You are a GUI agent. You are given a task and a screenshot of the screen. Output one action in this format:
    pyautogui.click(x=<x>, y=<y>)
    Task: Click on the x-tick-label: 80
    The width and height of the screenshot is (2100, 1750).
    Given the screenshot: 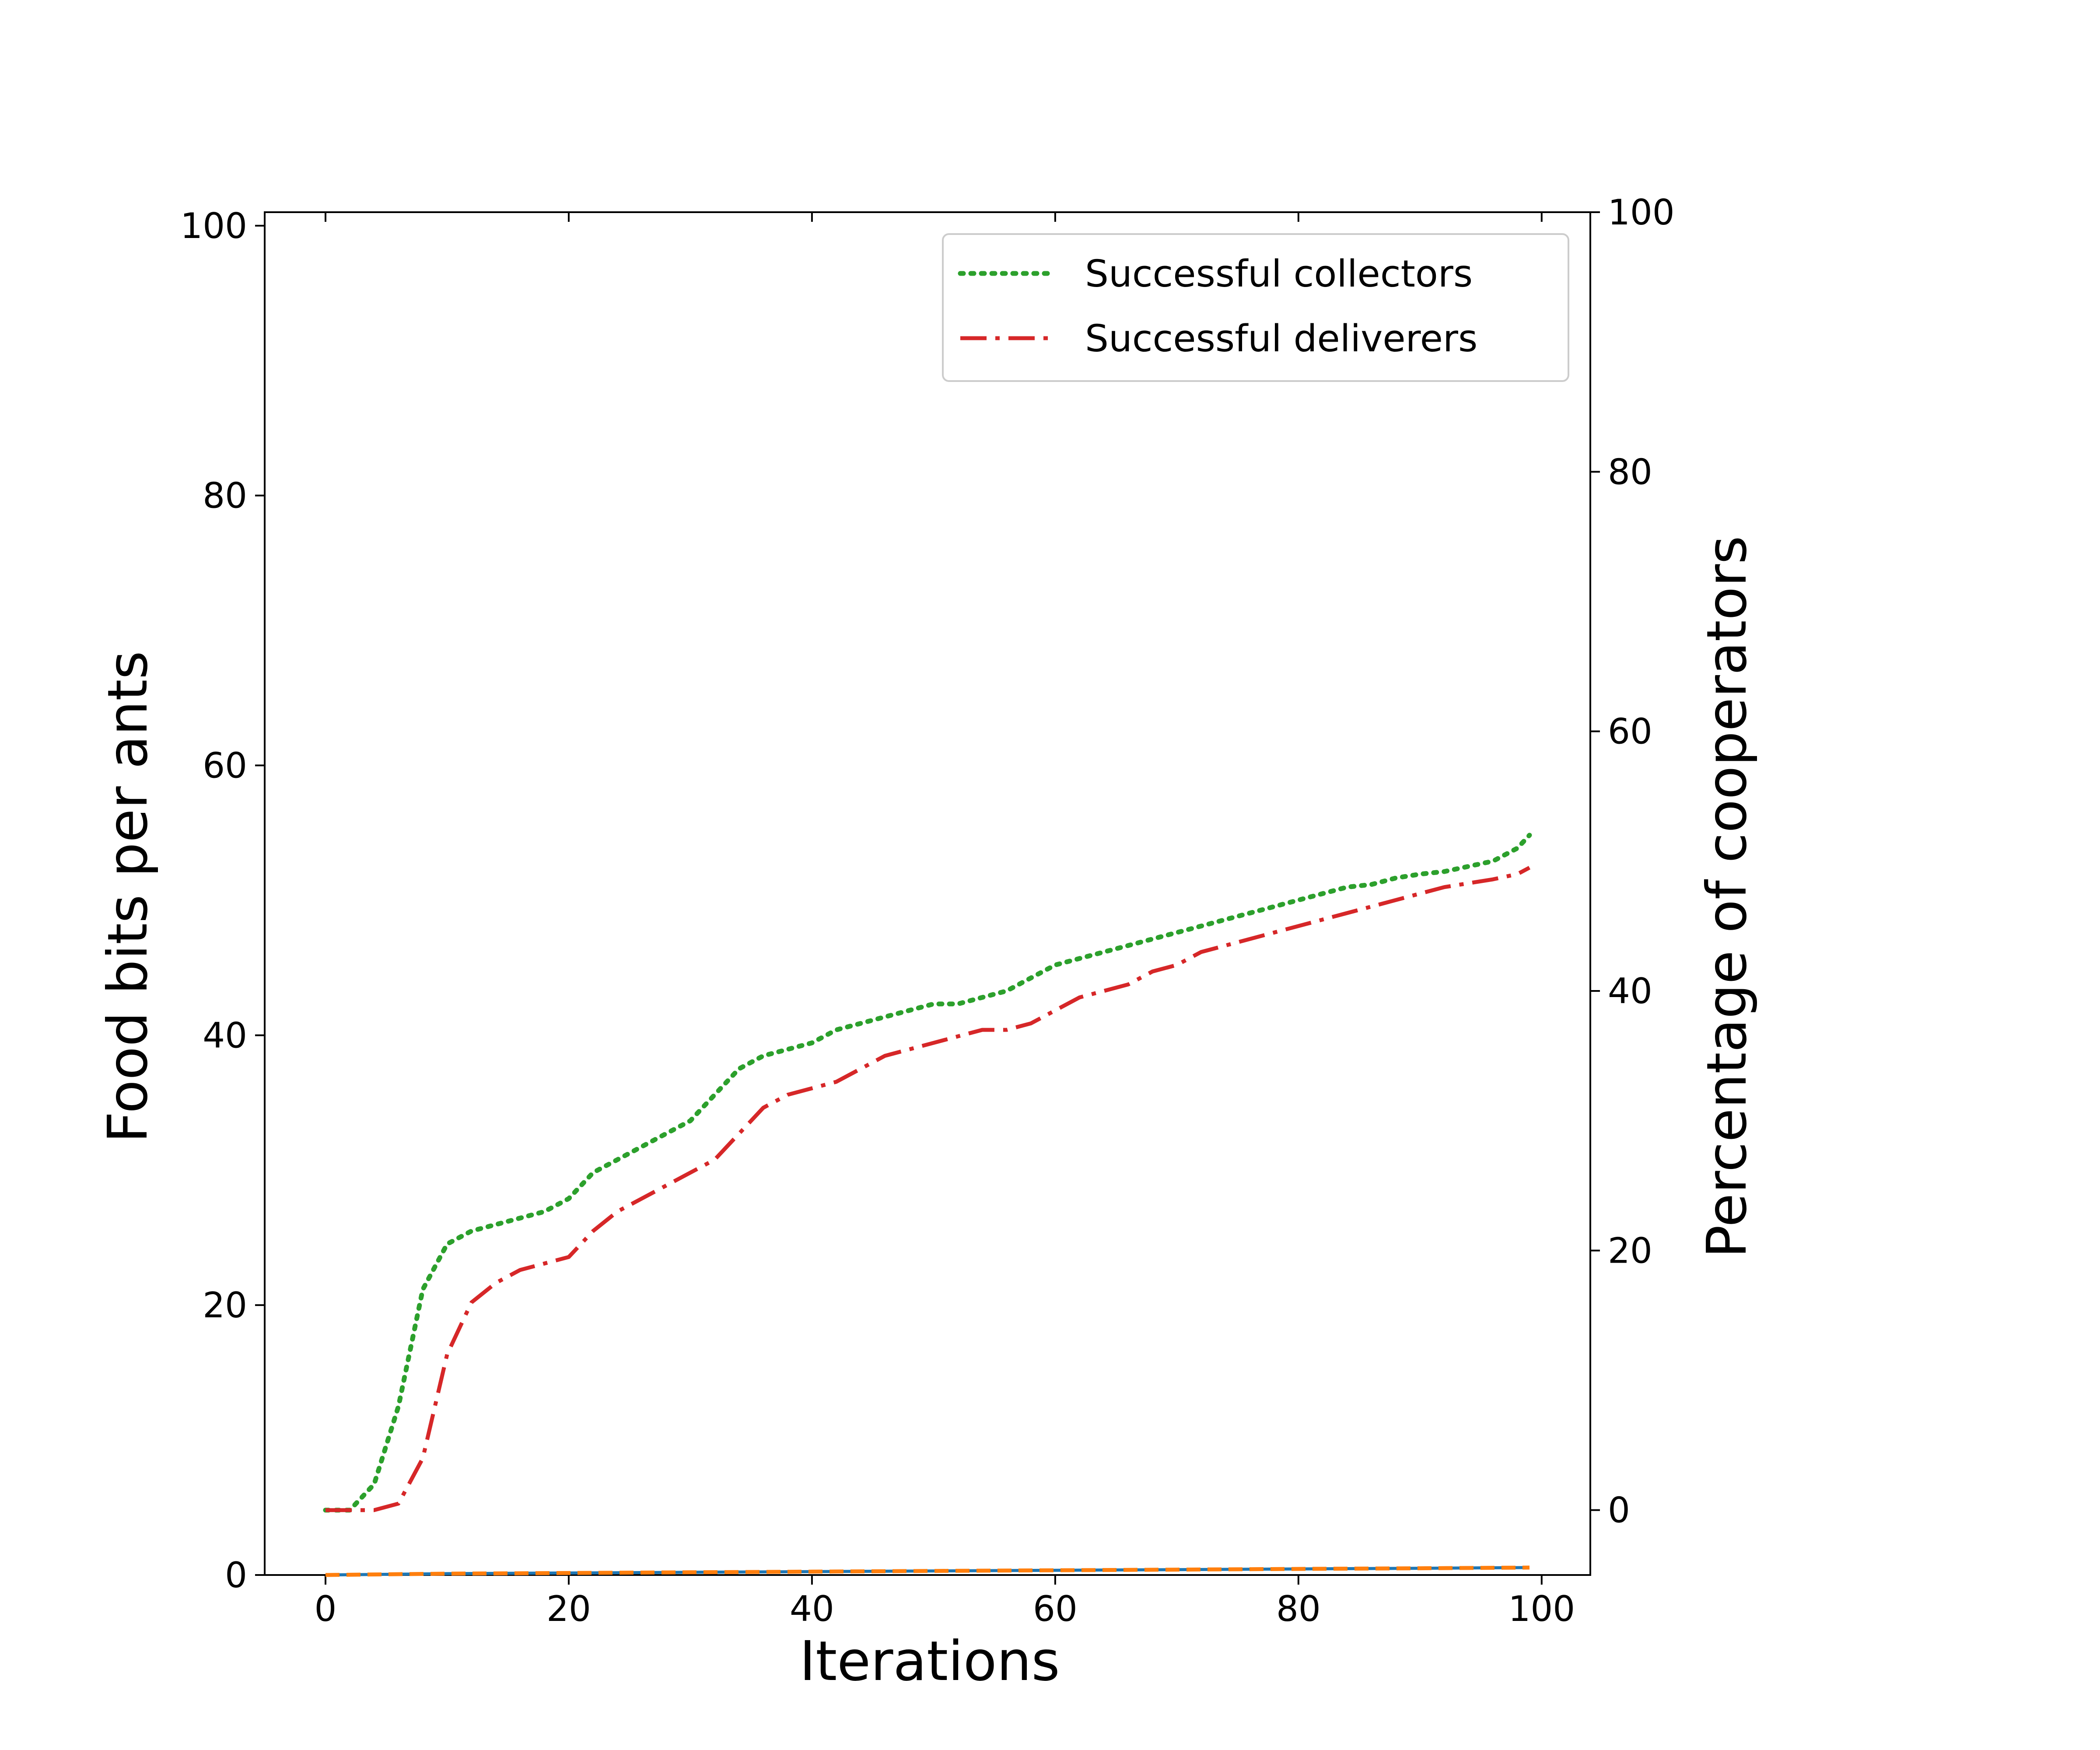 What is the action you would take?
    pyautogui.click(x=1298, y=1609)
    